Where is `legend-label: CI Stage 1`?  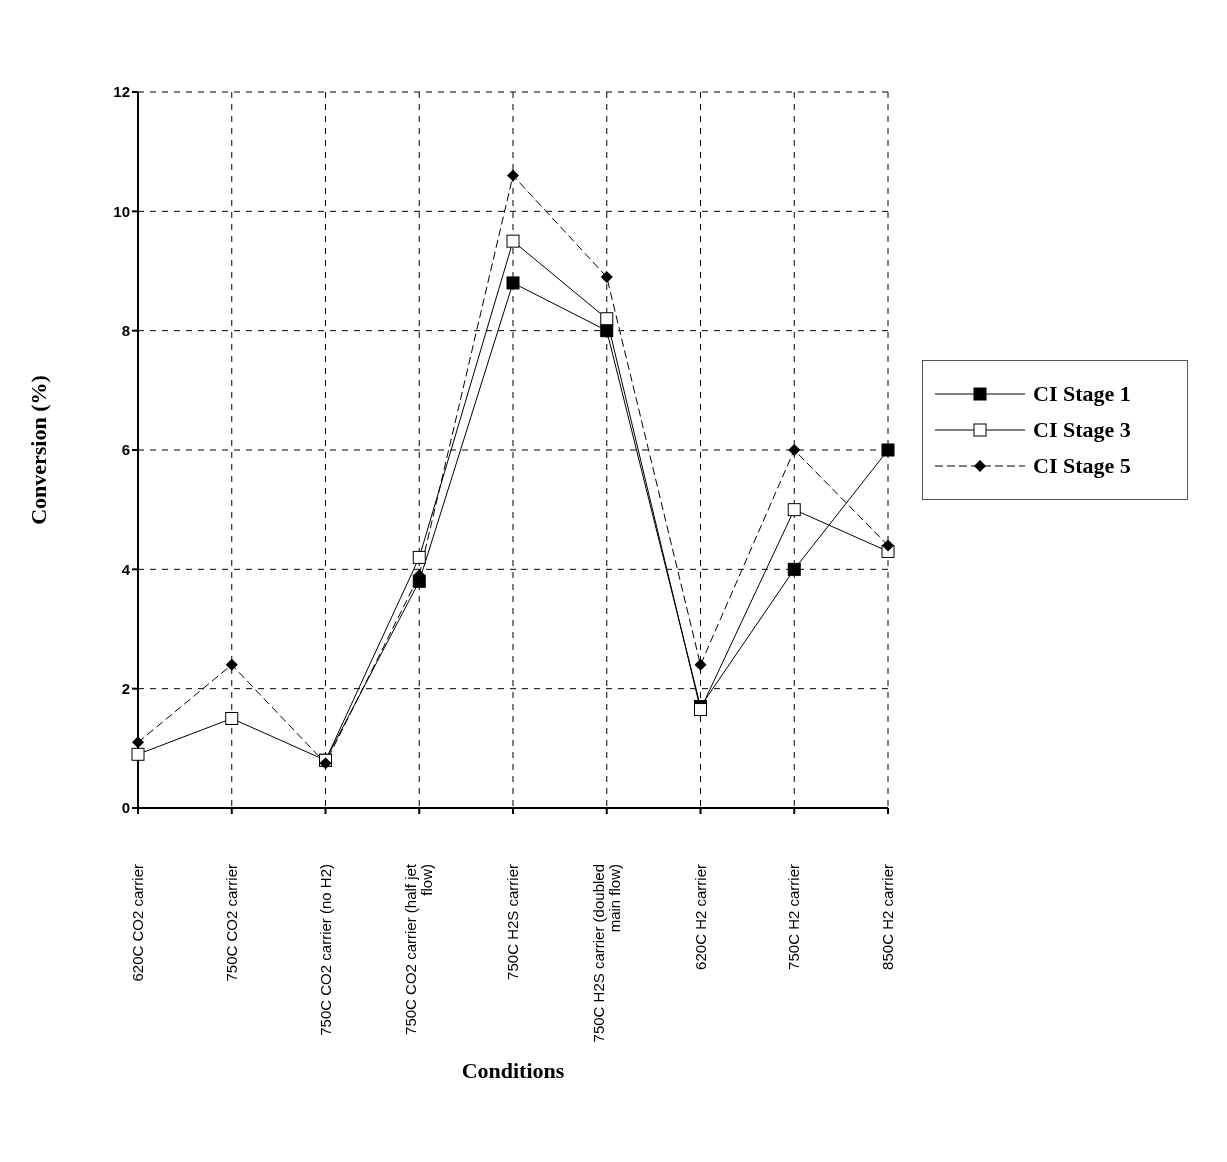
legend-label: CI Stage 1 is located at coordinates (1082, 394).